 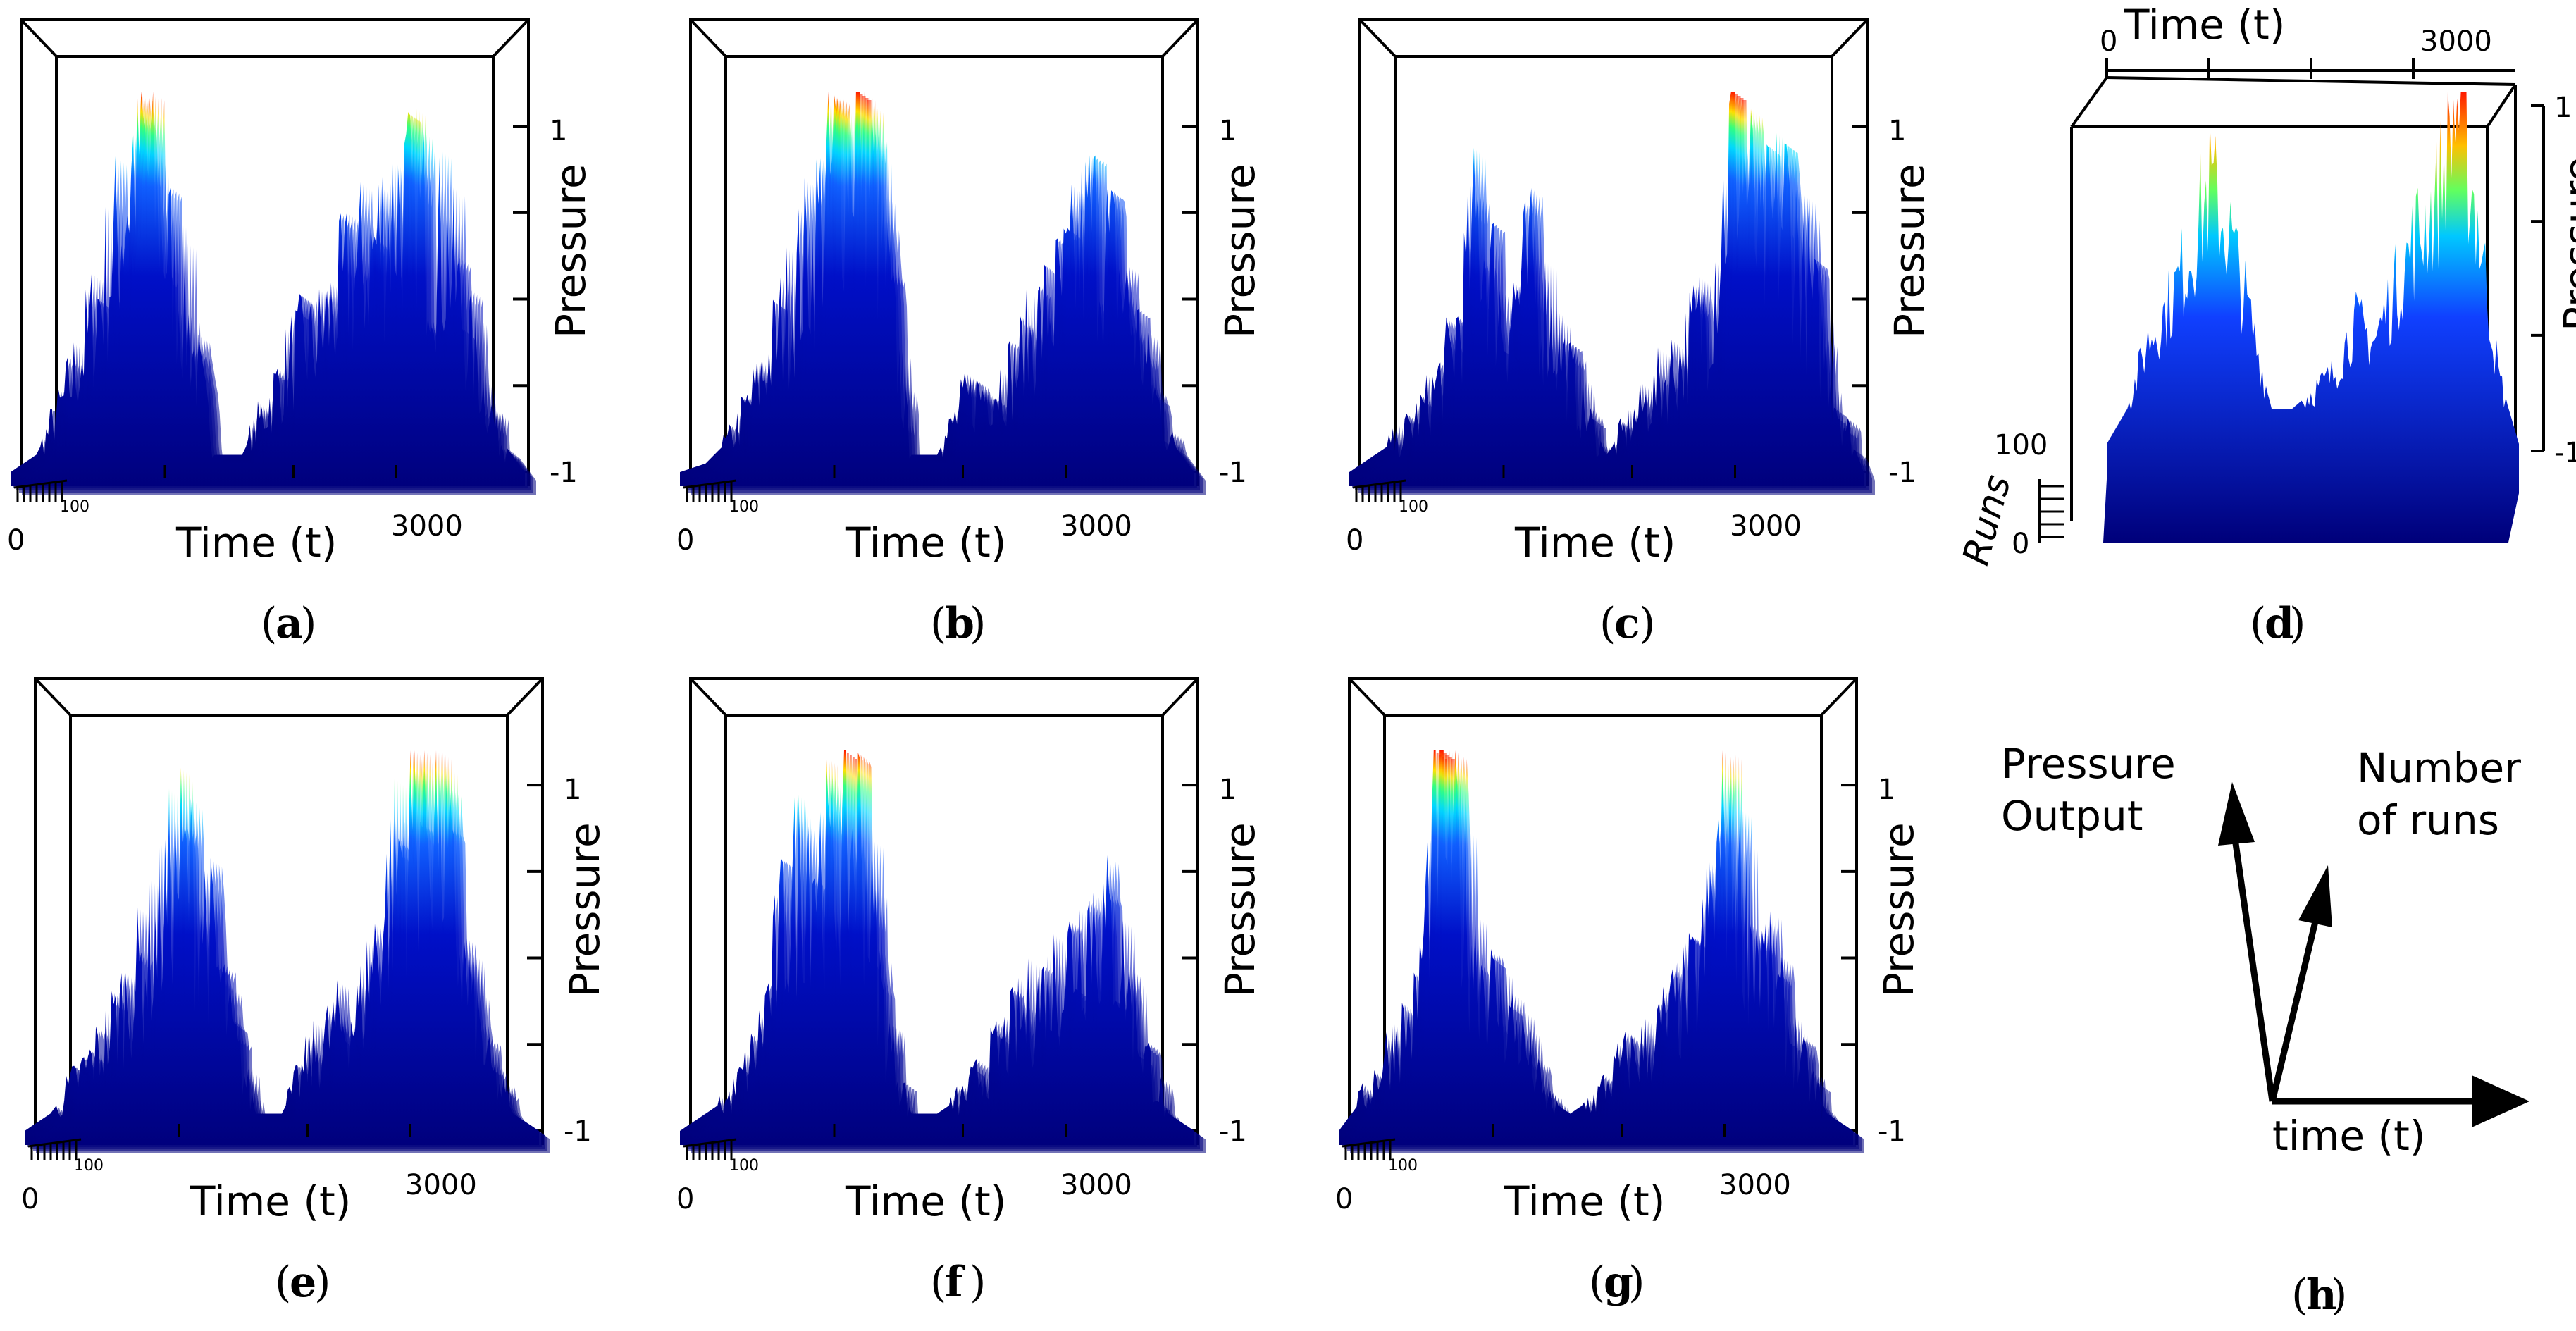 I want to click on caption-letter: a, so click(x=289, y=623).